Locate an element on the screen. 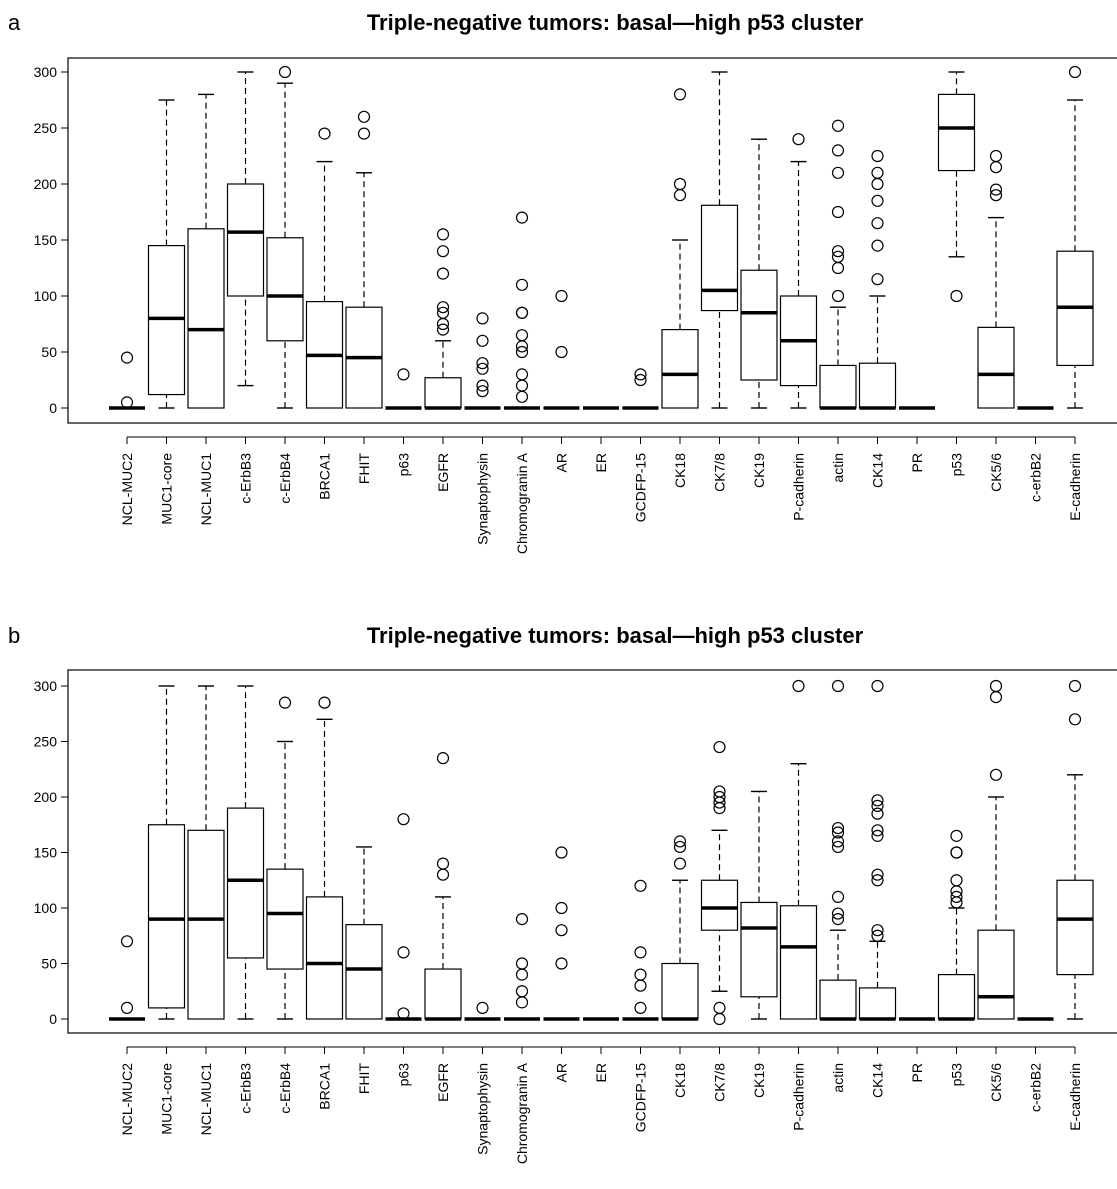 Image resolution: width=1117 pixels, height=1189 pixels. x-tick-label: GCDFP-15 is located at coordinates (641, 487).